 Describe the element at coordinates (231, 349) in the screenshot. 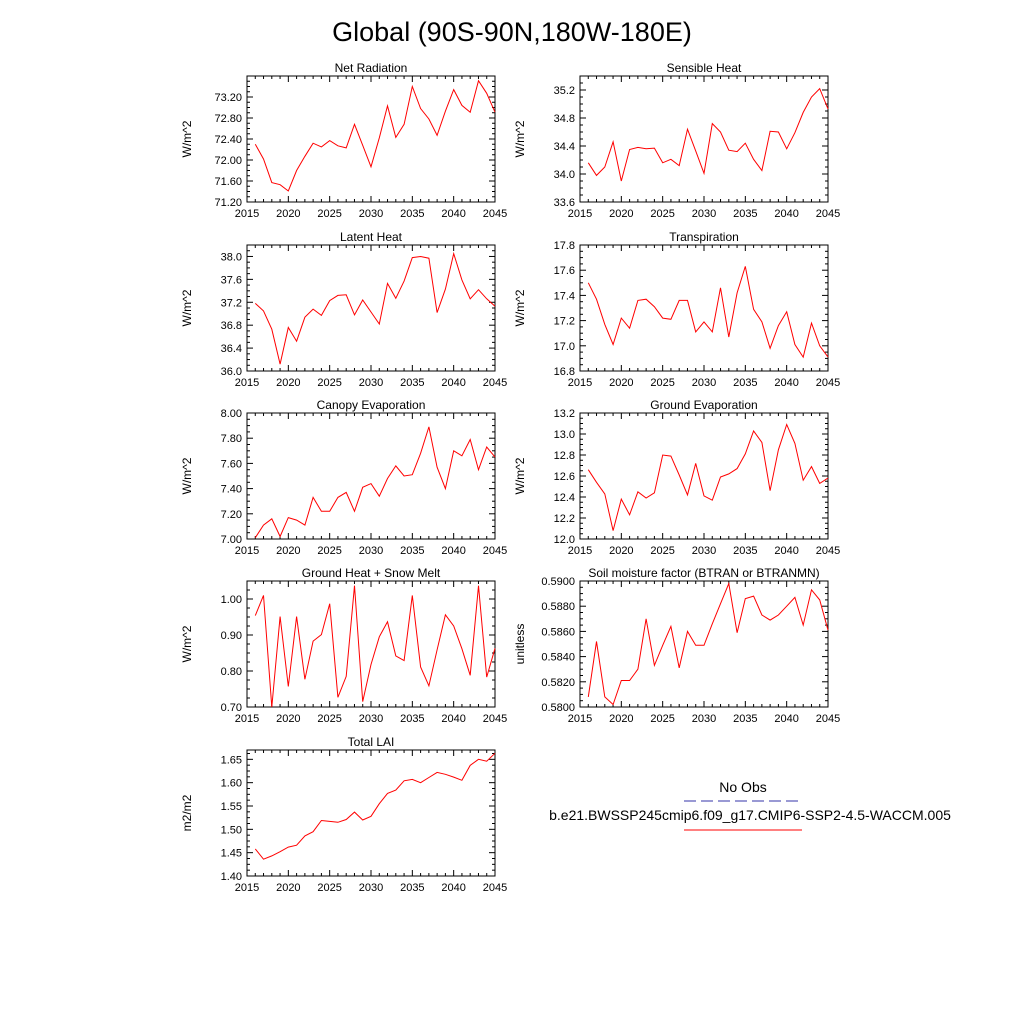

I see `y-tick-label: 36.4` at that location.